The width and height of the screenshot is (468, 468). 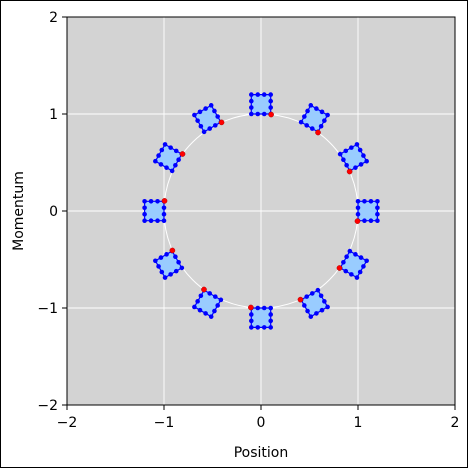 I want to click on y-tick-label: −1, so click(x=47, y=309).